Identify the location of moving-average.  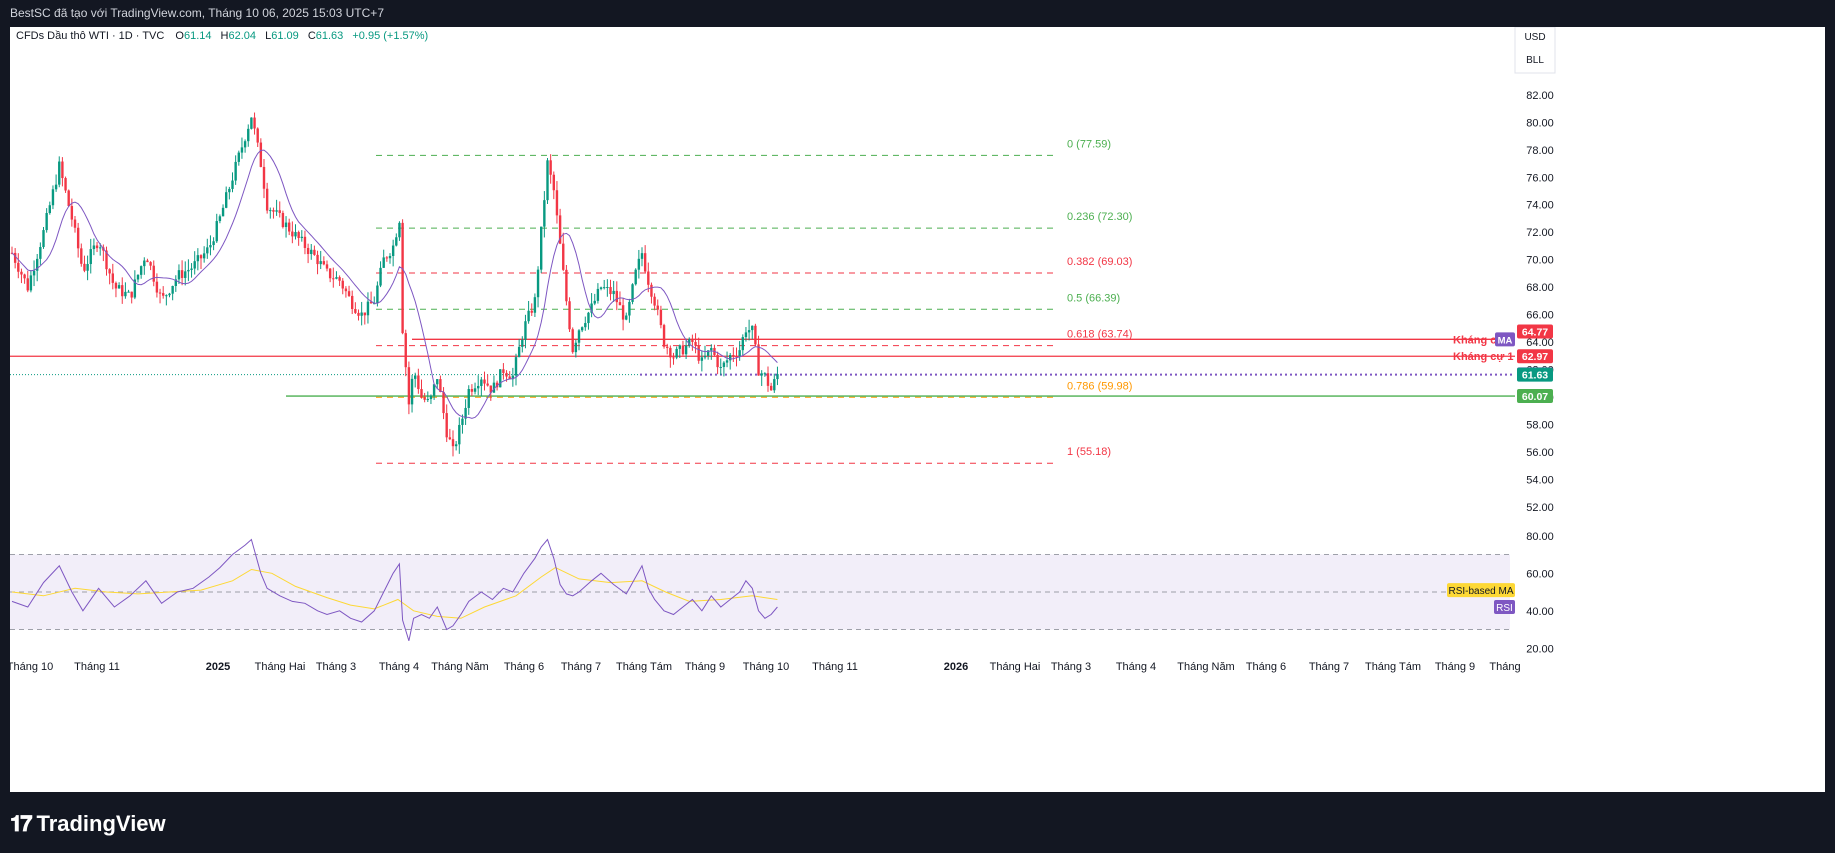
(394, 284).